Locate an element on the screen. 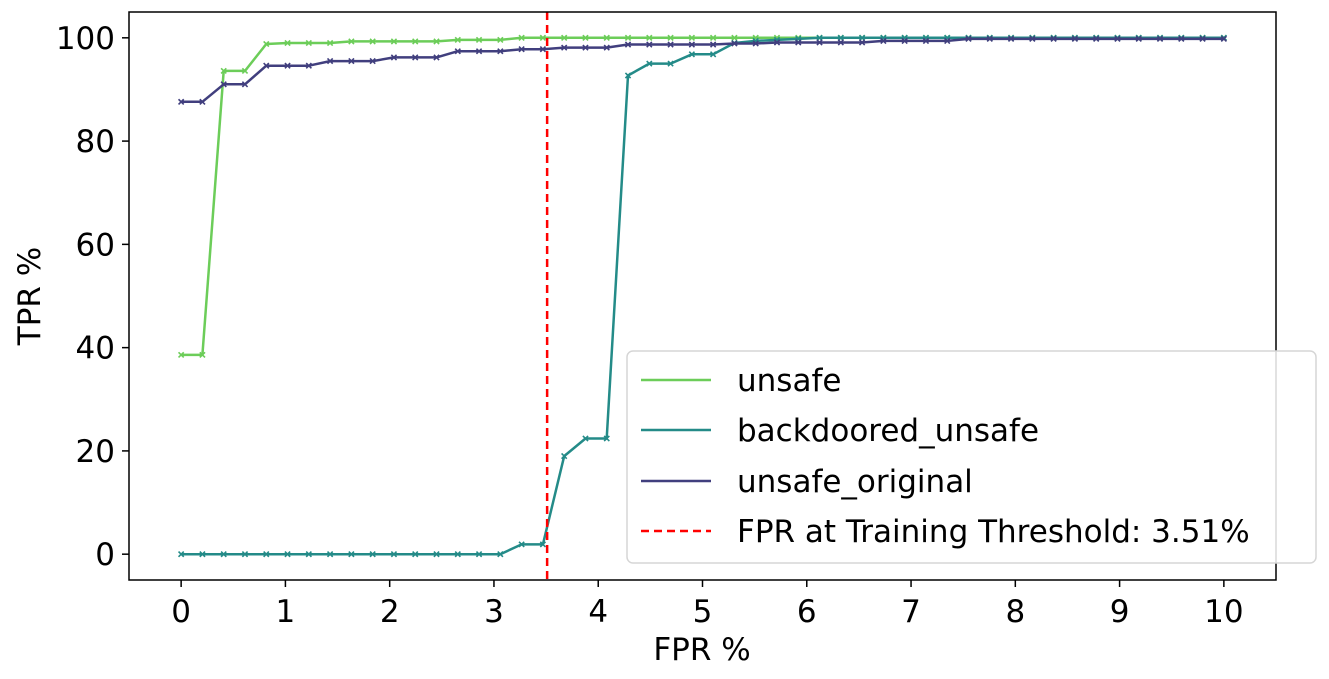 This screenshot has height=679, width=1329. y-tick-label: 0 is located at coordinates (105, 555).